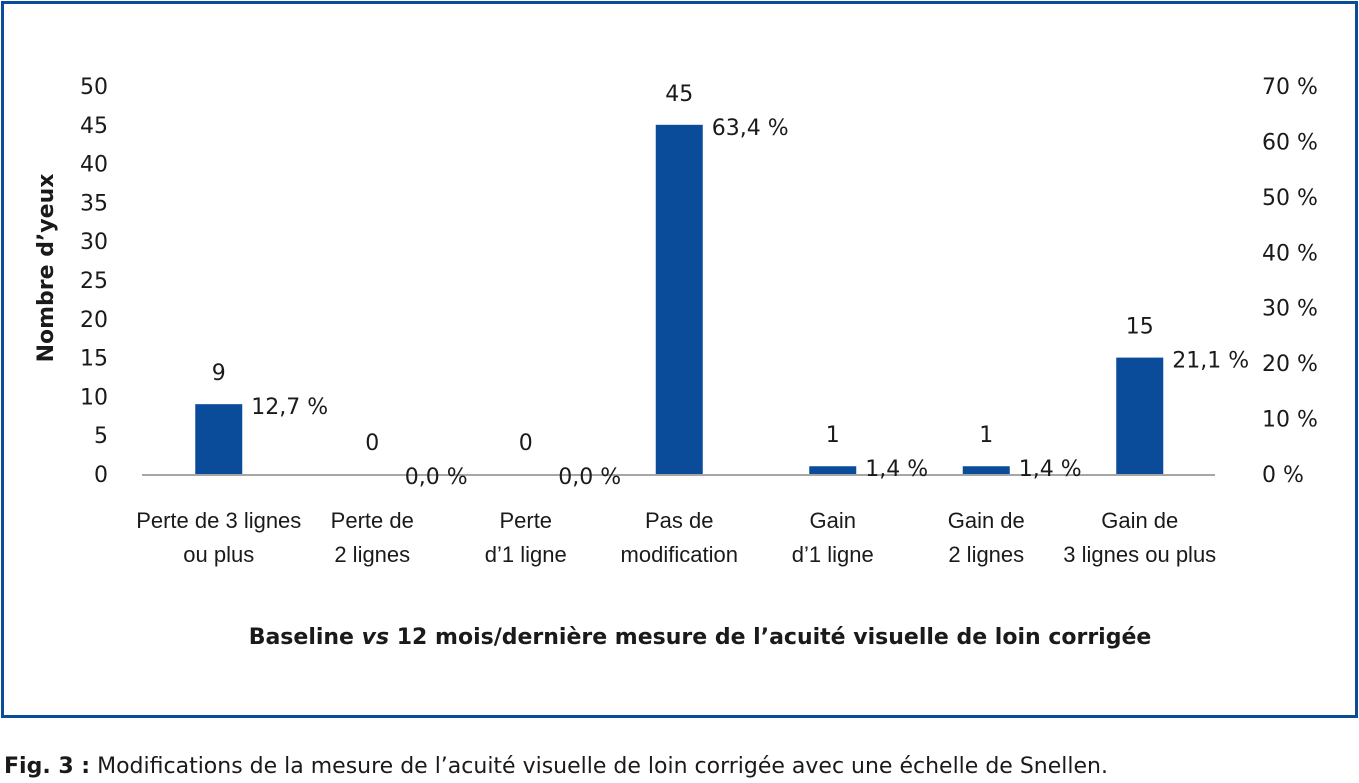 The width and height of the screenshot is (1359, 783). Describe the element at coordinates (218, 537) in the screenshot. I see `x-tick-label: Perte de 3 lignes ou plus` at that location.